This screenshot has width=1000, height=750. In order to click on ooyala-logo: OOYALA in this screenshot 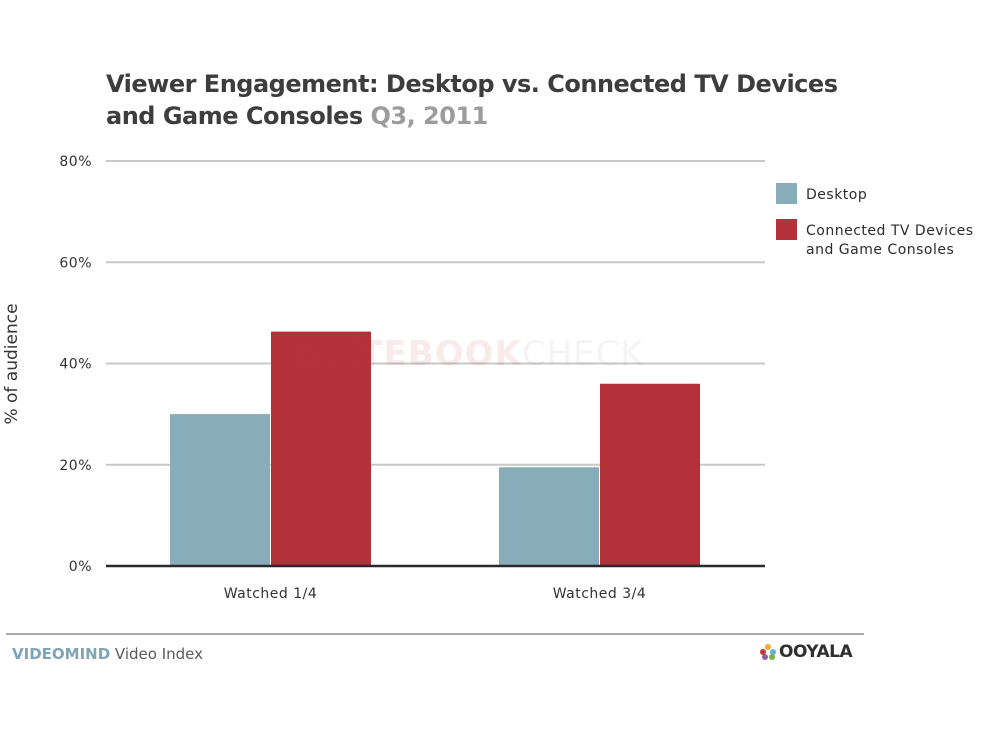, I will do `click(806, 652)`.